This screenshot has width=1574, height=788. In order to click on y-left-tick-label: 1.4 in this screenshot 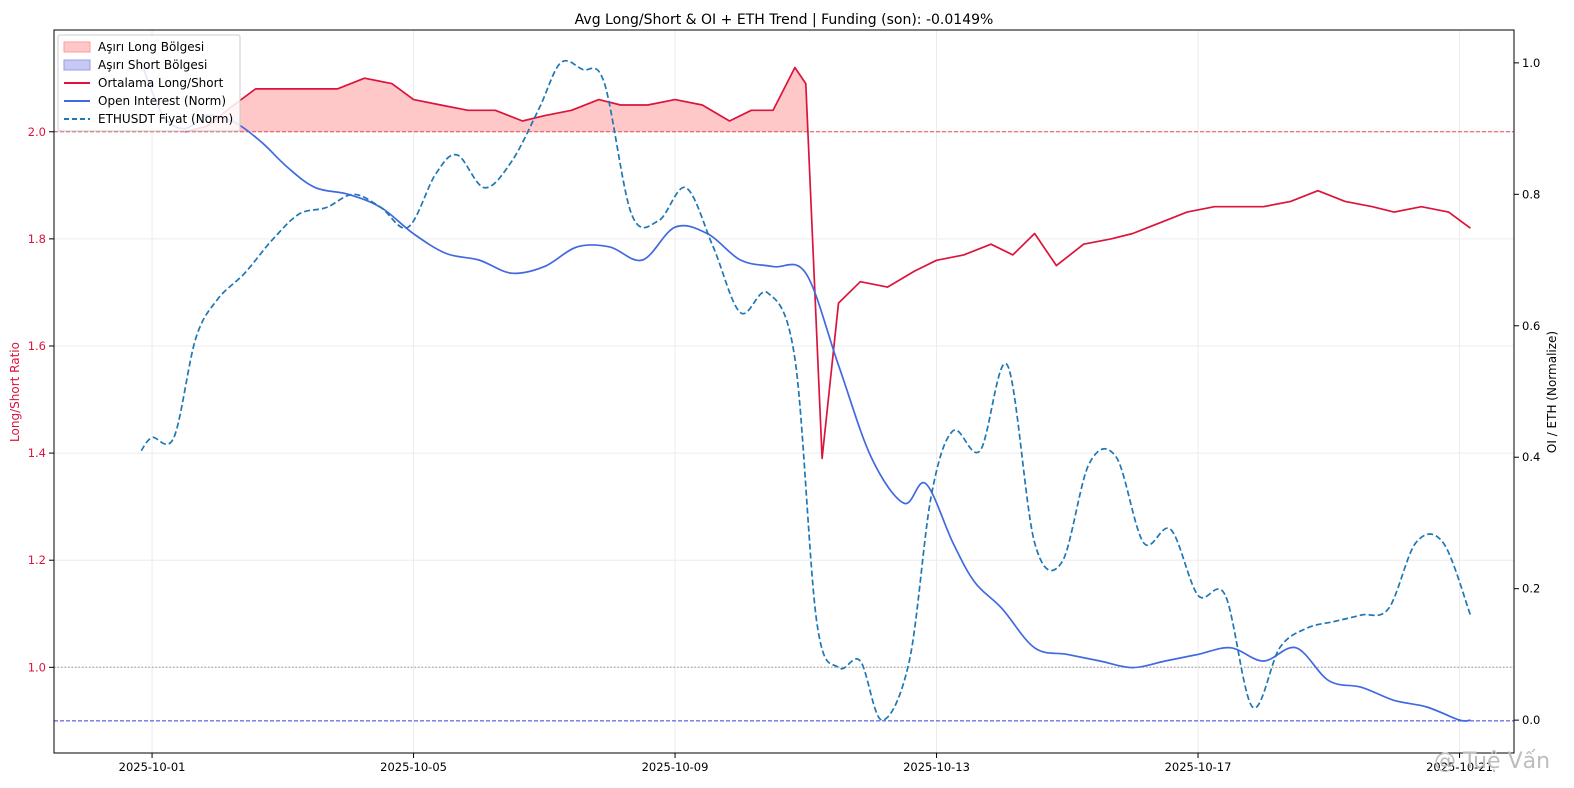, I will do `click(37, 453)`.